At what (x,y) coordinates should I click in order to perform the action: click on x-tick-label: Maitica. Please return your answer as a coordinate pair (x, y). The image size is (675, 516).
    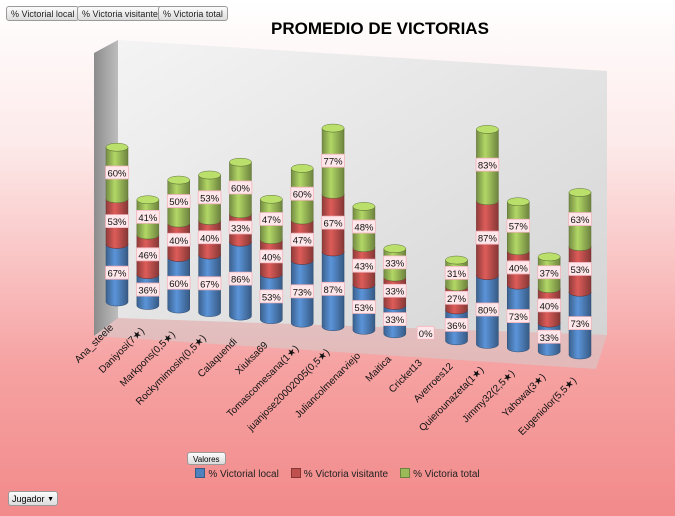
    Looking at the image, I should click on (379, 369).